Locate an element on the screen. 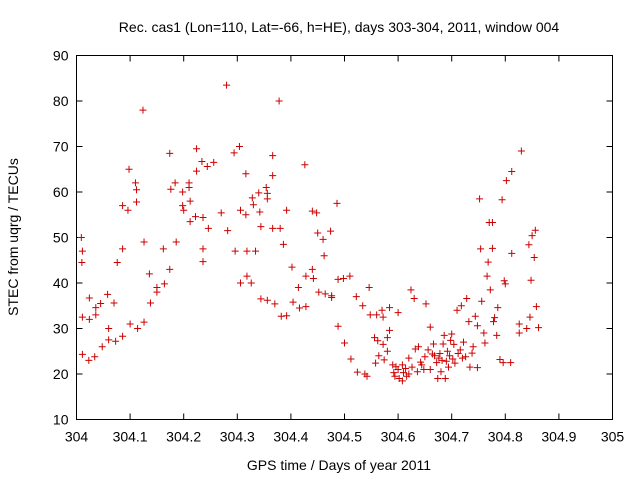 This screenshot has height=485, width=640. y-tick-label: 70 is located at coordinates (61, 147).